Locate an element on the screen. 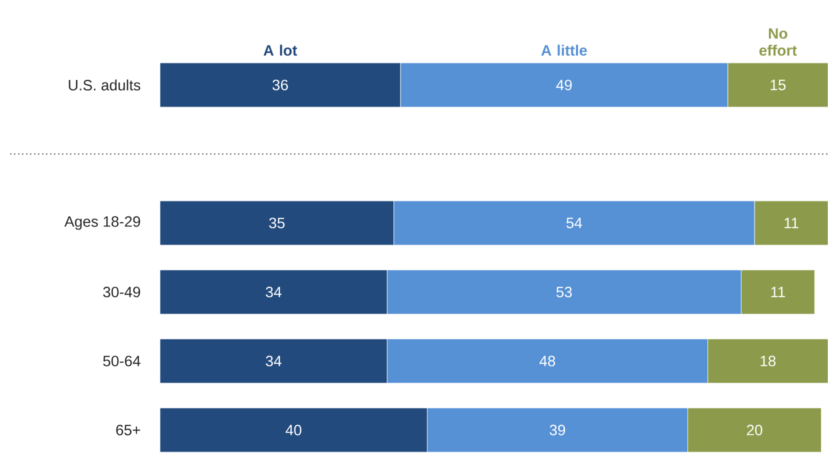  data-label: 18 is located at coordinates (768, 361).